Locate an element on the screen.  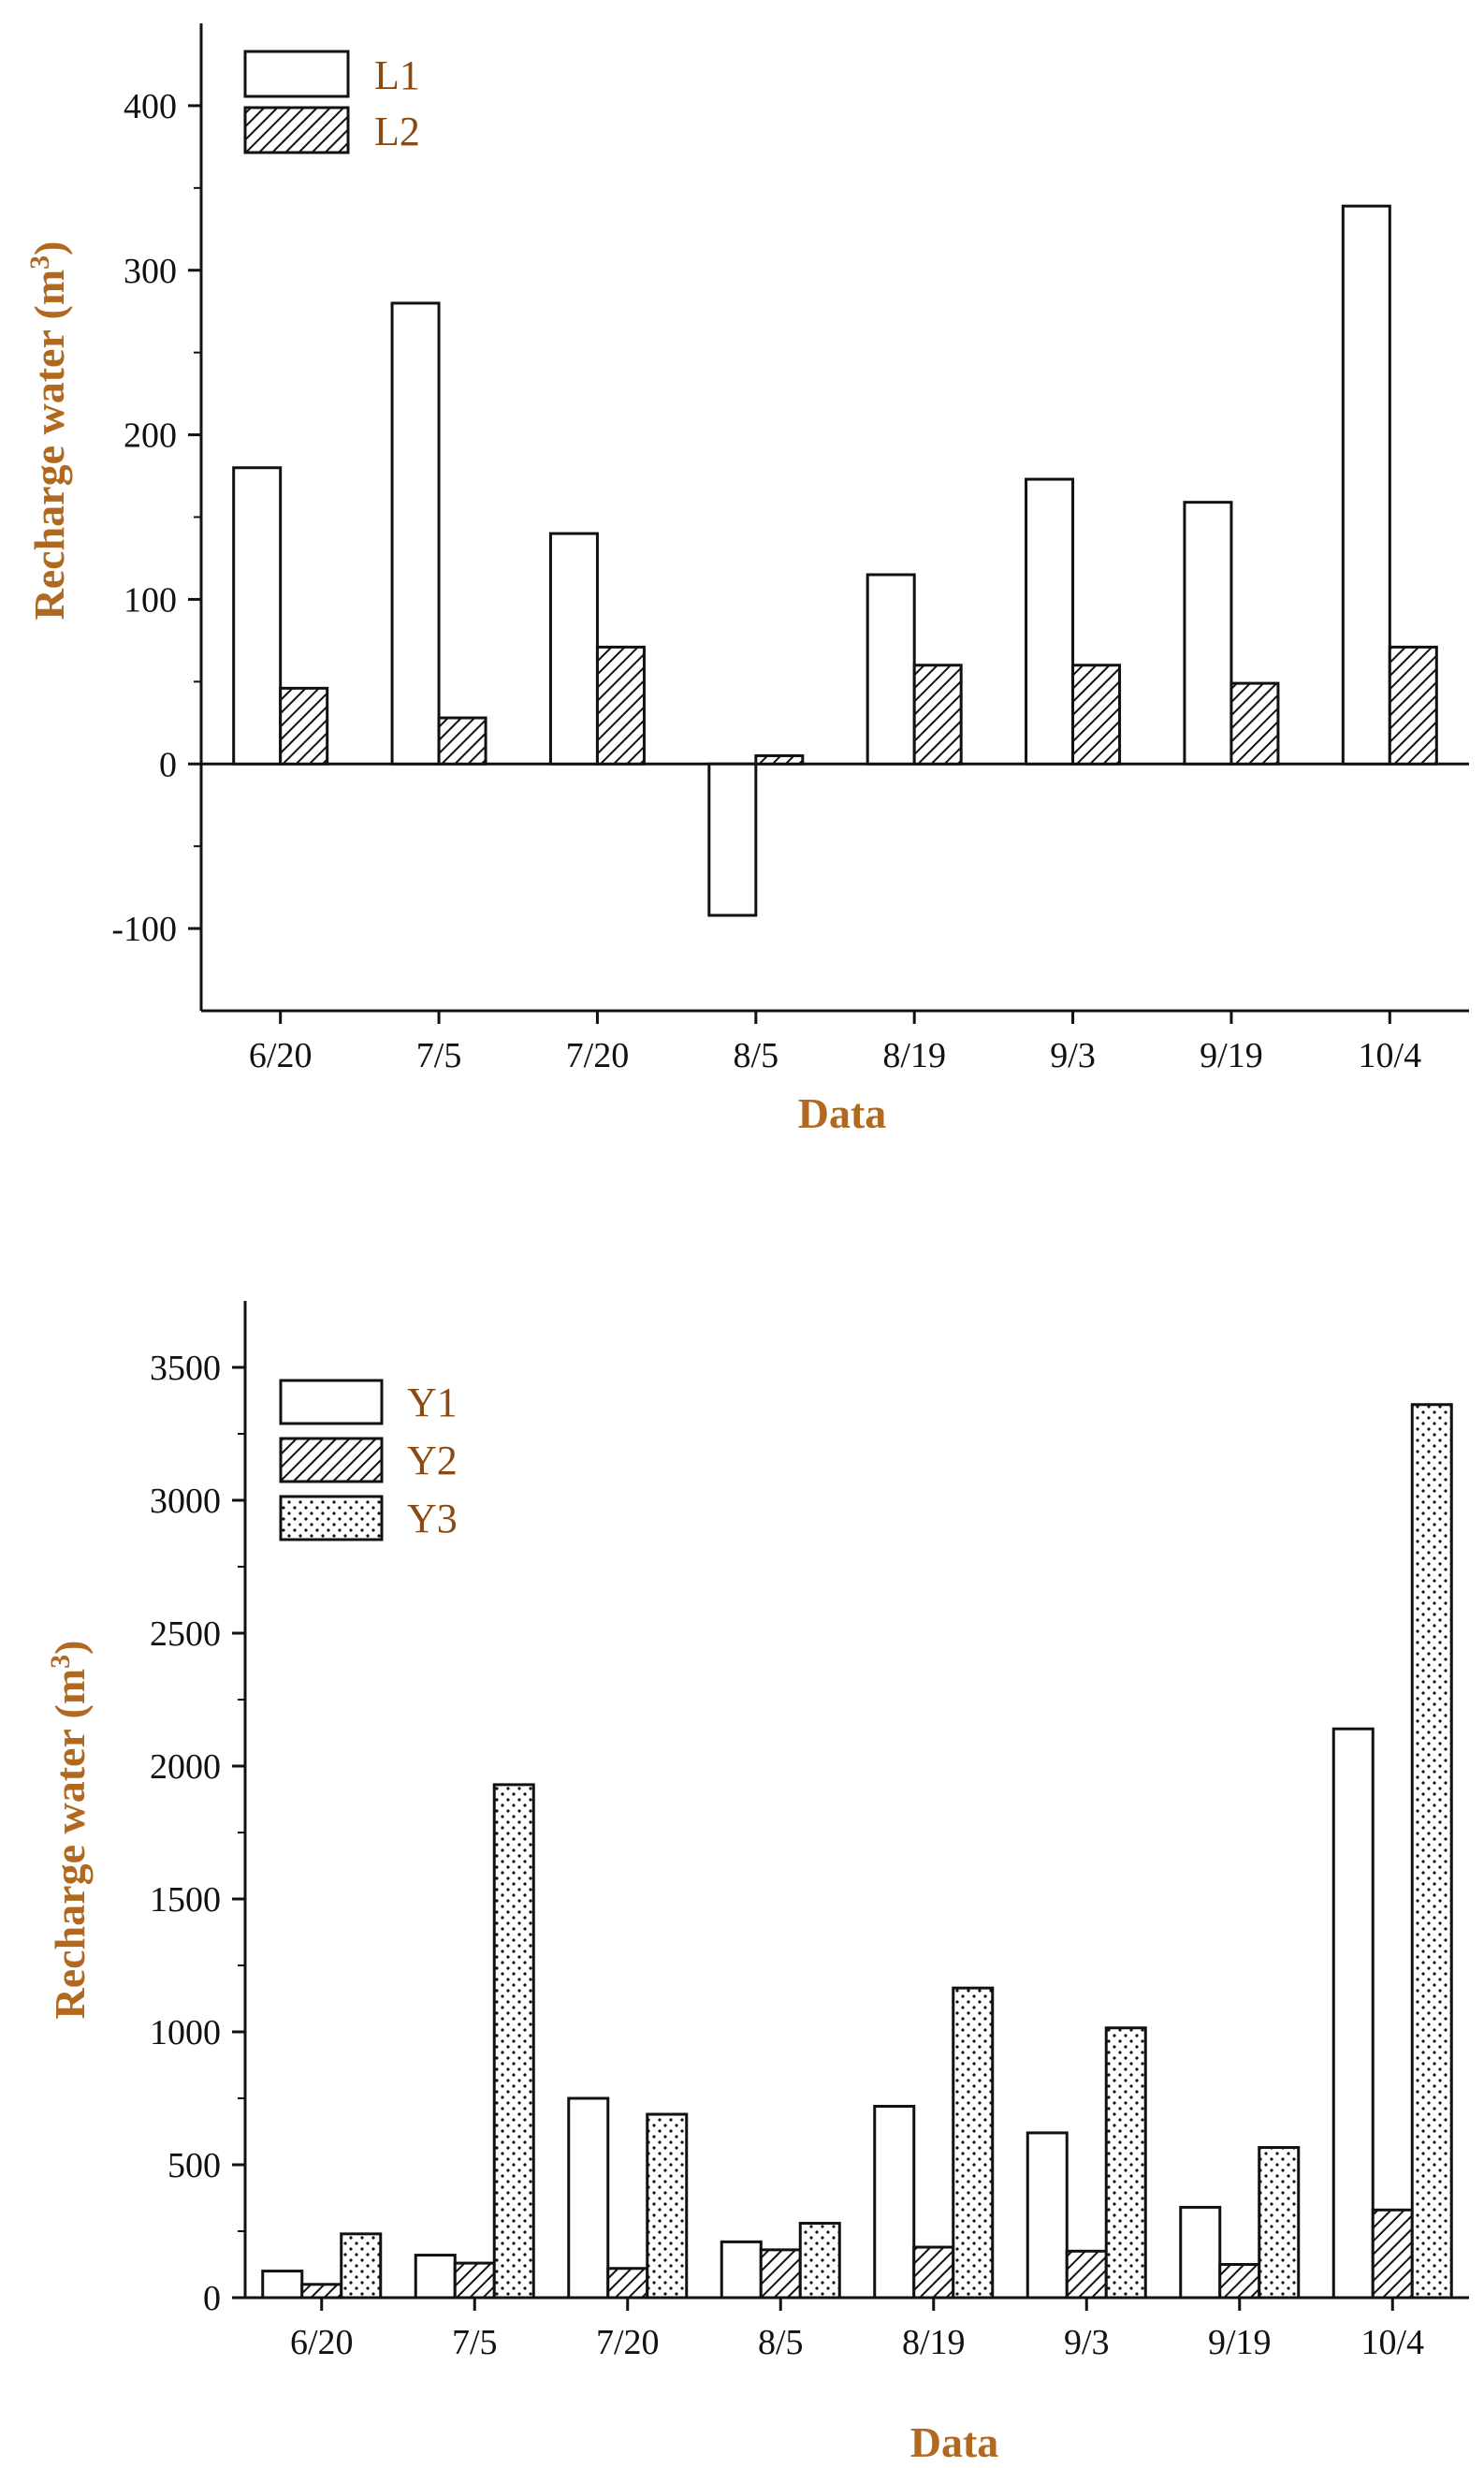
chart-l-ytick-label: 400 is located at coordinates (150, 106).